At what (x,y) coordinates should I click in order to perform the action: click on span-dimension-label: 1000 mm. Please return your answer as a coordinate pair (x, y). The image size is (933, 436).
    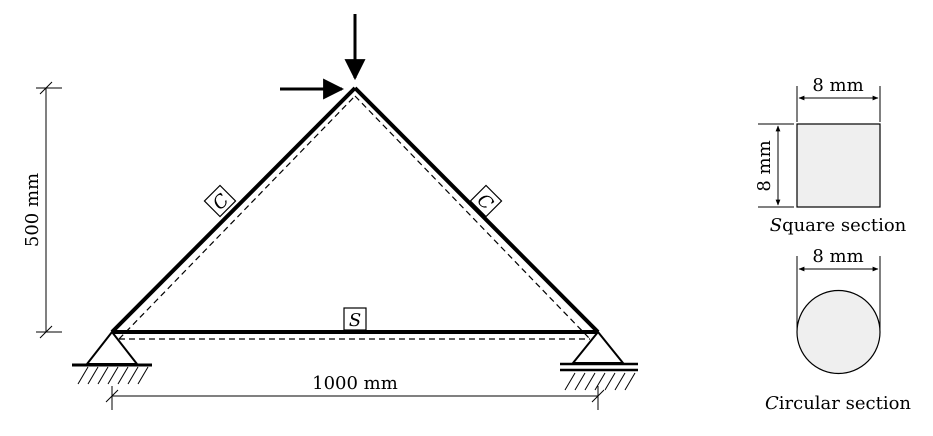
    Looking at the image, I should click on (355, 383).